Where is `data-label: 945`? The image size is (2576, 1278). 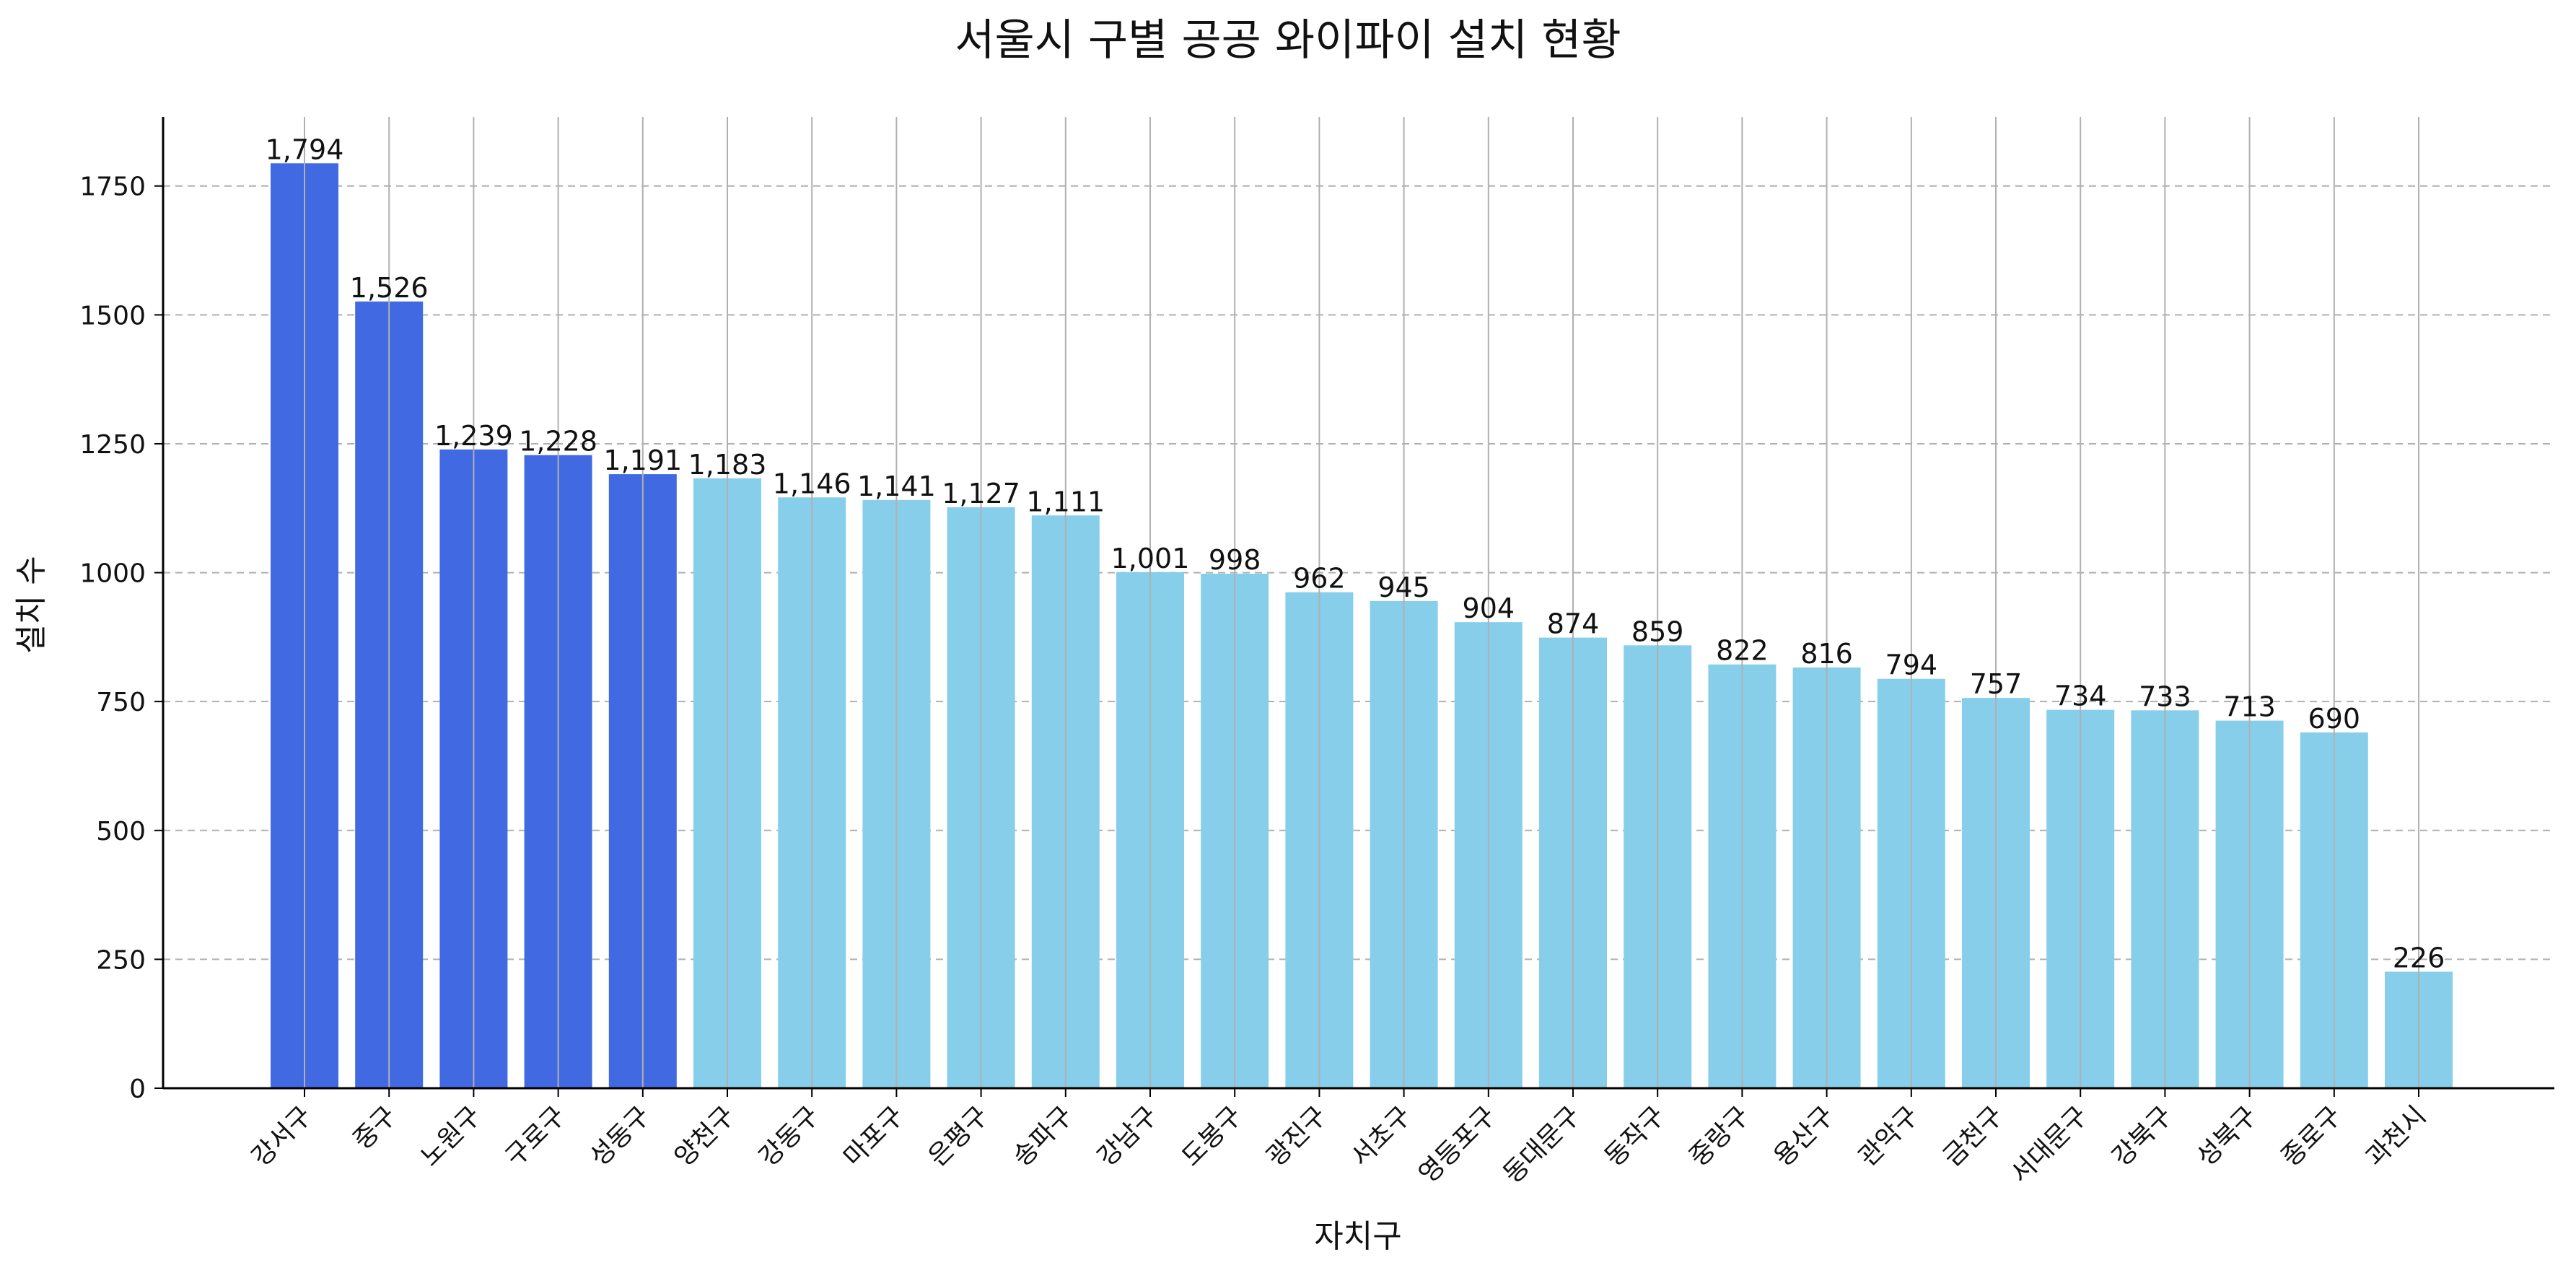
data-label: 945 is located at coordinates (1403, 587).